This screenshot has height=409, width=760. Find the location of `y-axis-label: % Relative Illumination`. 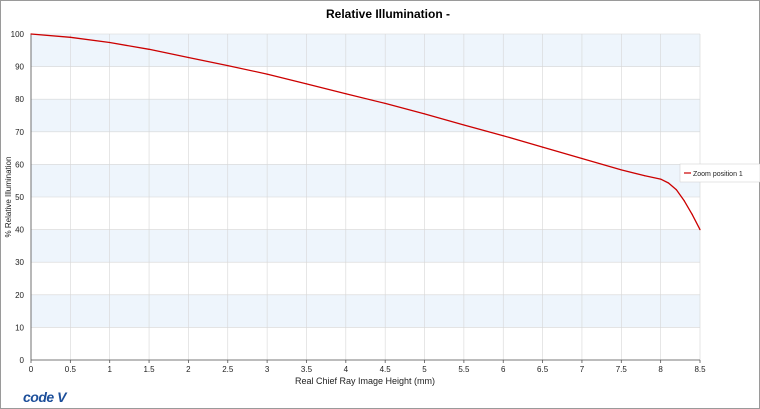

y-axis-label: % Relative Illumination is located at coordinates (8, 197).